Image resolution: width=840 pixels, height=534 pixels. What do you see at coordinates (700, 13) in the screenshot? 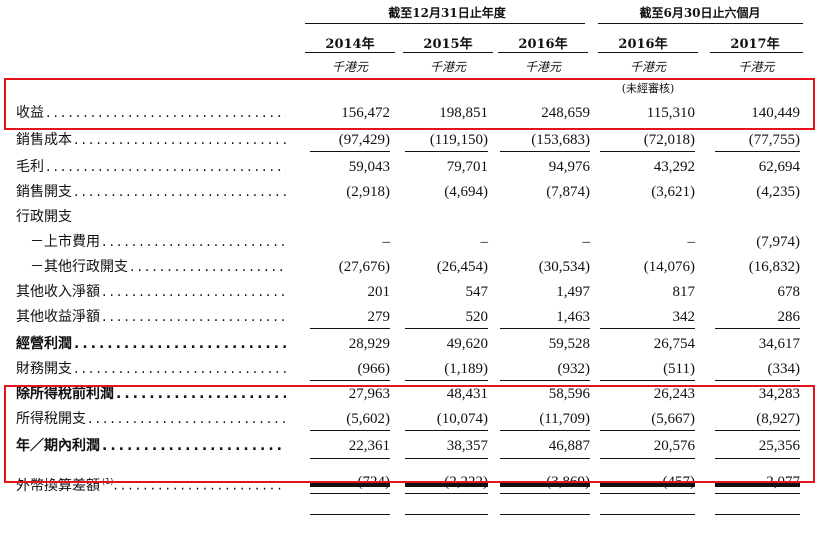
I see `header-six-months-period: 截至6月30日止六個月` at bounding box center [700, 13].